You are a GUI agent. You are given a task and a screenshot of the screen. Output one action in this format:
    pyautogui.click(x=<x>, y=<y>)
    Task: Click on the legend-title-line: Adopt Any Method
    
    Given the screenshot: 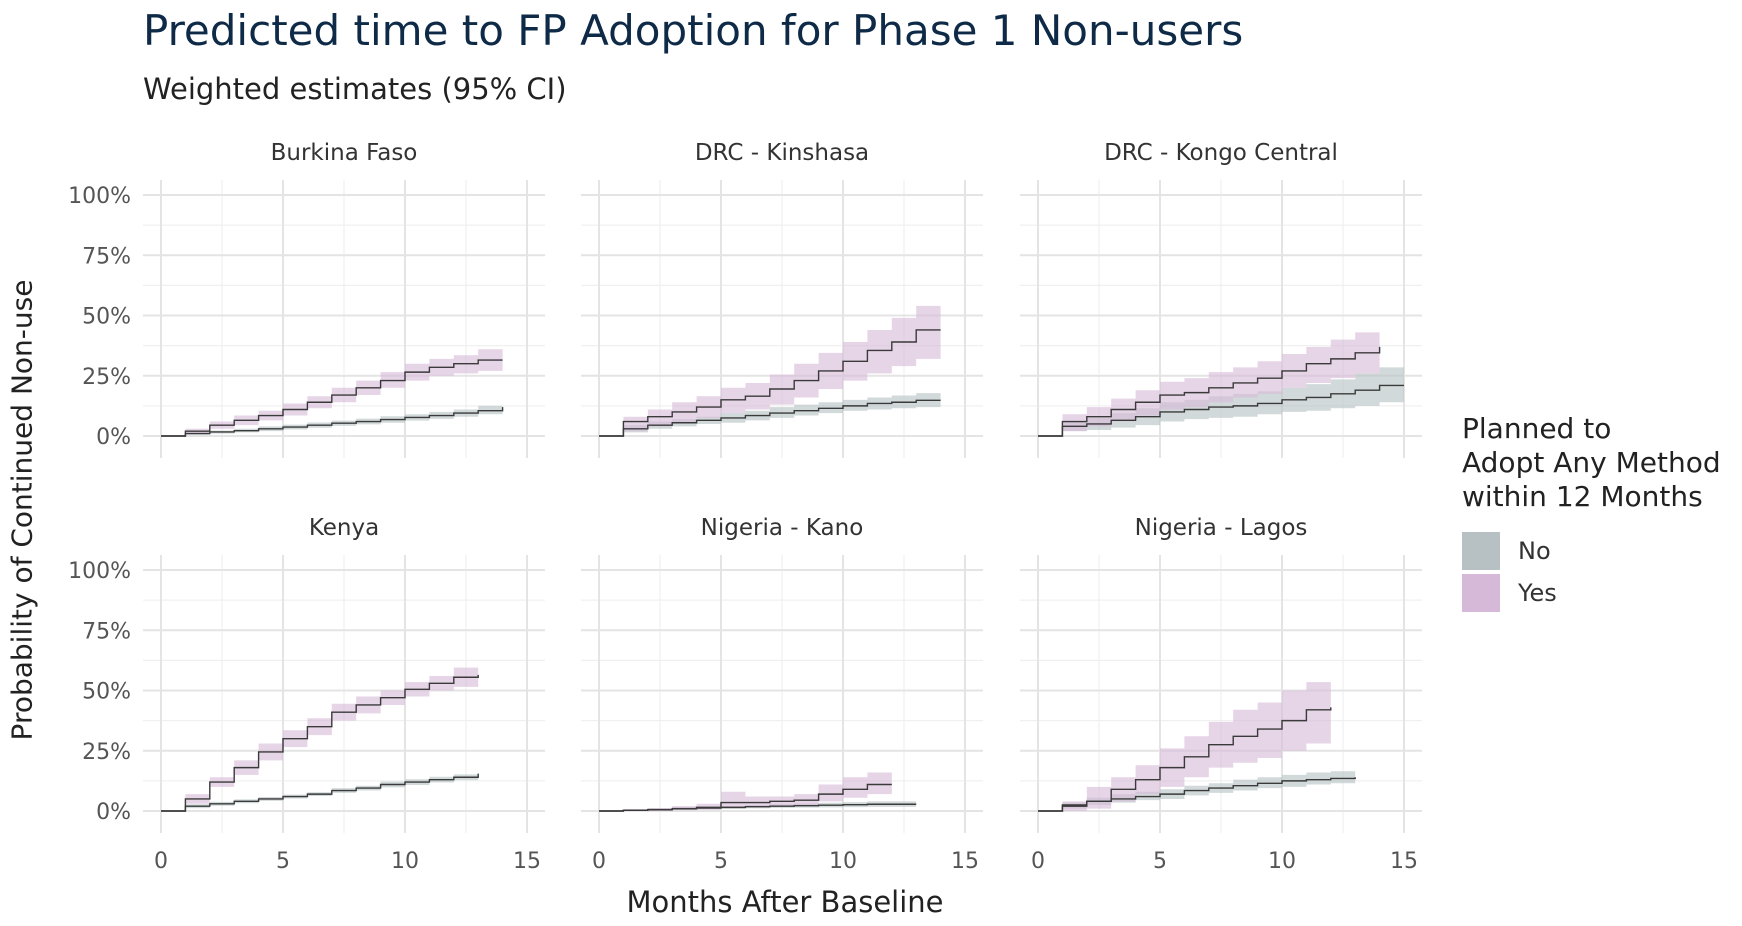 What is the action you would take?
    pyautogui.click(x=1591, y=462)
    